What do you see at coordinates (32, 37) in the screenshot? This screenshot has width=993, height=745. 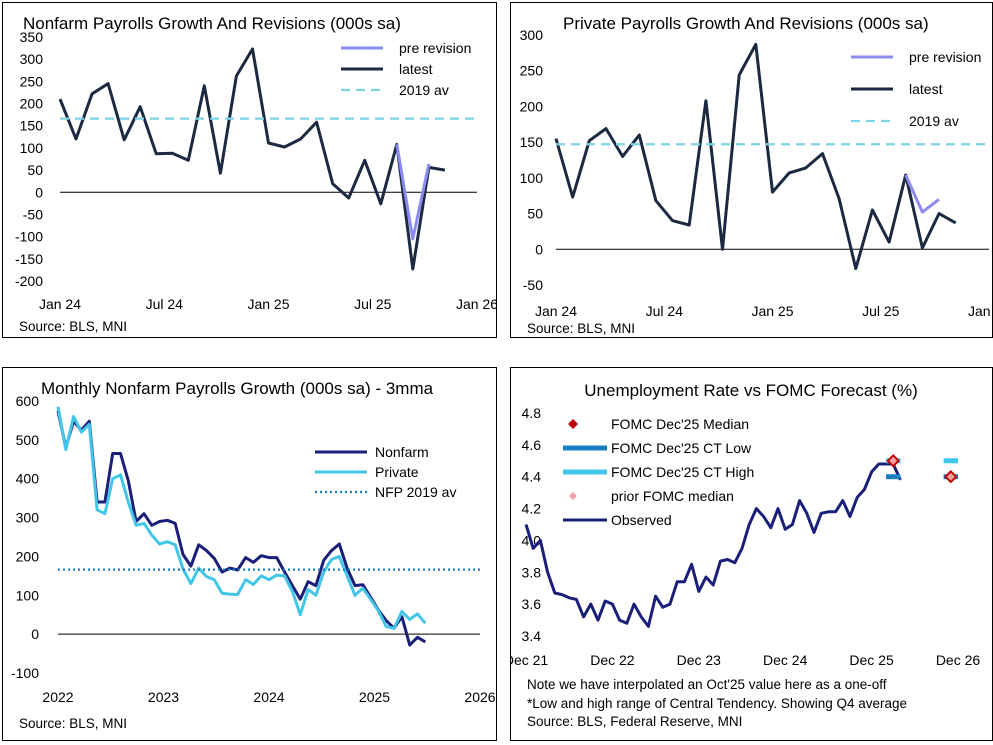 I see `y-tick-label: 350` at bounding box center [32, 37].